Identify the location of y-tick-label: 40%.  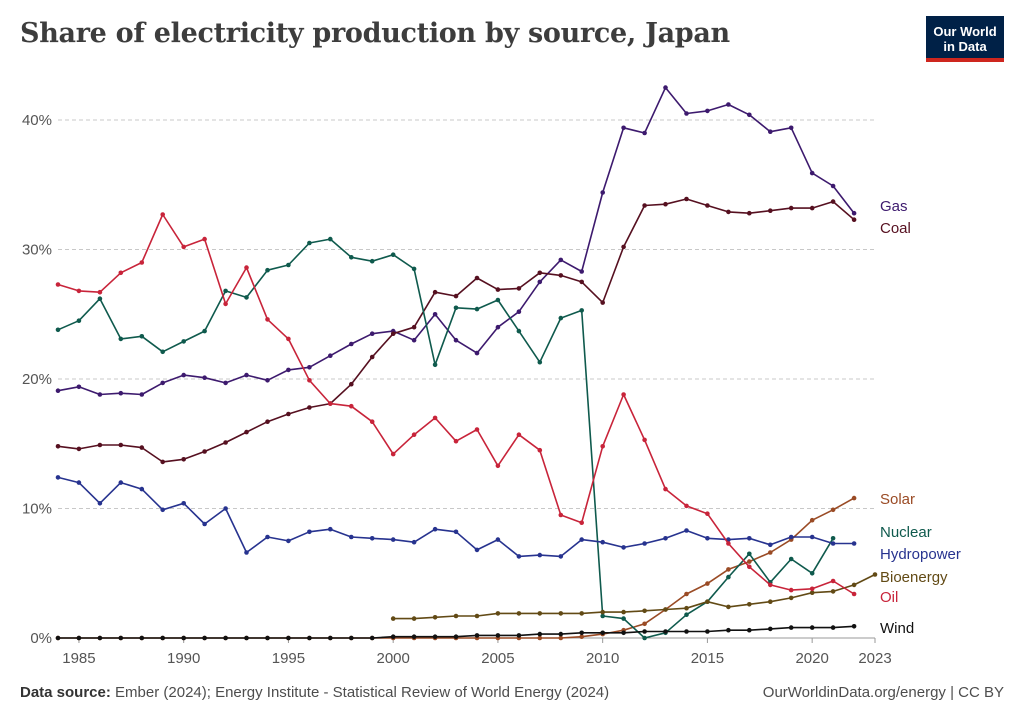
(37, 120).